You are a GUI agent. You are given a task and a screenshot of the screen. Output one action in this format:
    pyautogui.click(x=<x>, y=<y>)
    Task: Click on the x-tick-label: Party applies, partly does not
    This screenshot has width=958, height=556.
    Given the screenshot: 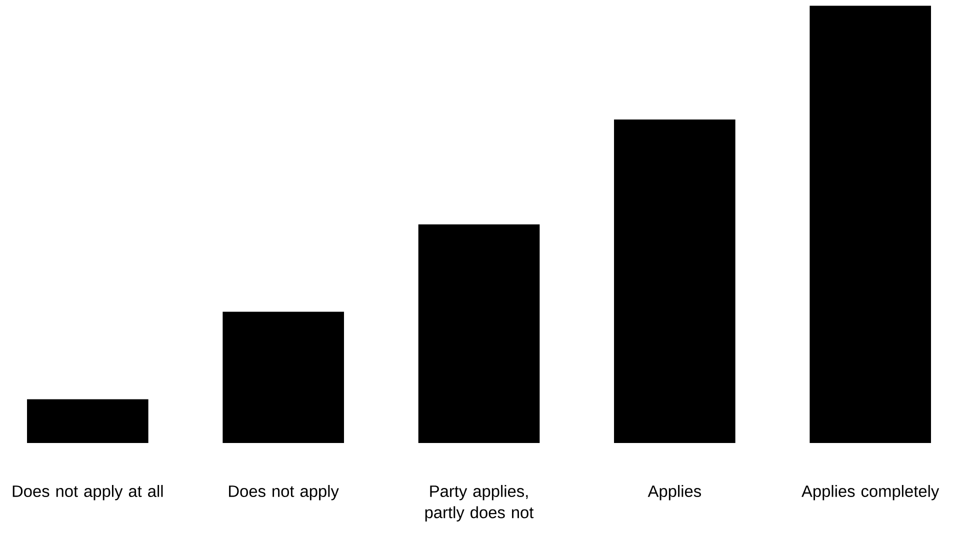 What is the action you would take?
    pyautogui.click(x=479, y=503)
    